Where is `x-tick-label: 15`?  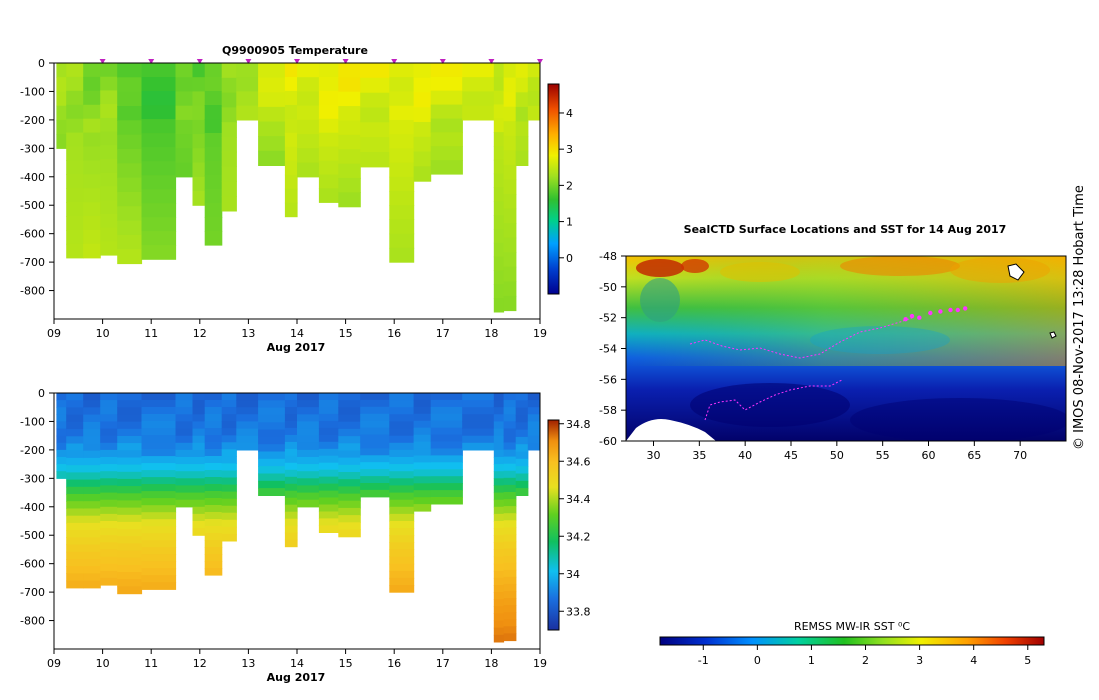 x-tick-label: 15 is located at coordinates (346, 333).